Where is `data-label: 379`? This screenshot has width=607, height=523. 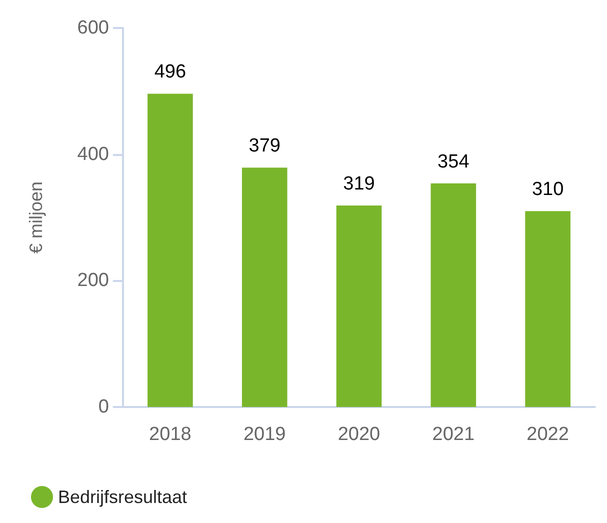 data-label: 379 is located at coordinates (264, 146).